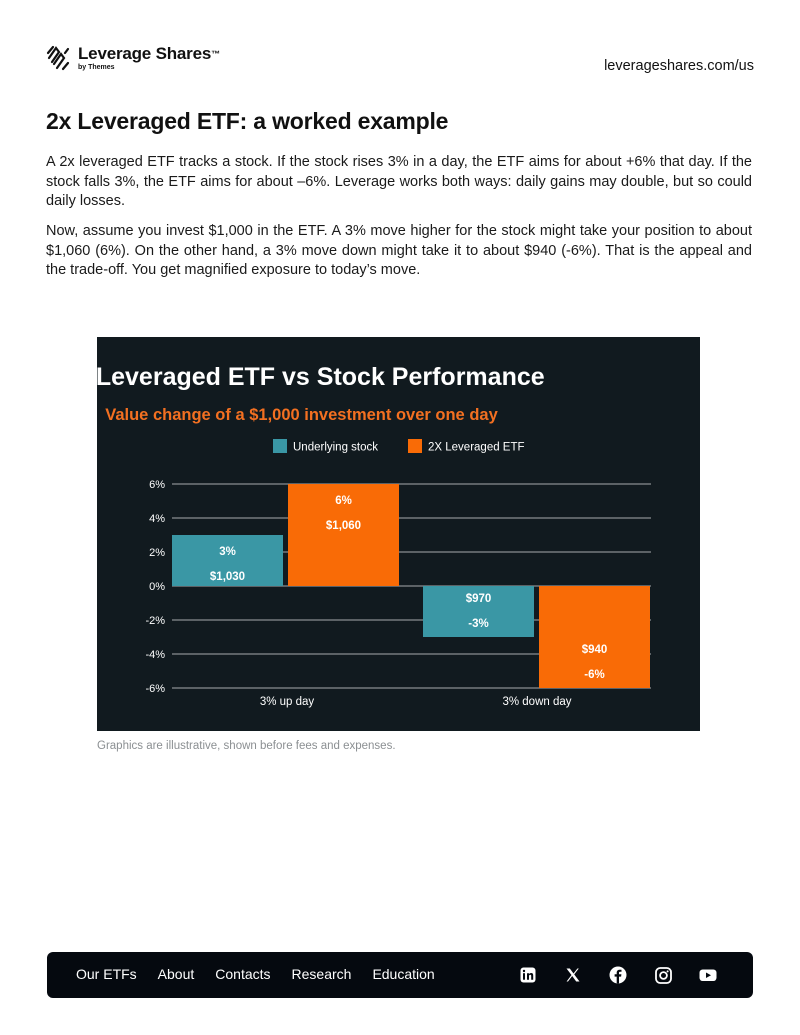 This screenshot has height=1035, width=800. Describe the element at coordinates (106, 974) in the screenshot. I see `footer-link-our-etfs: Our ETFs` at that location.